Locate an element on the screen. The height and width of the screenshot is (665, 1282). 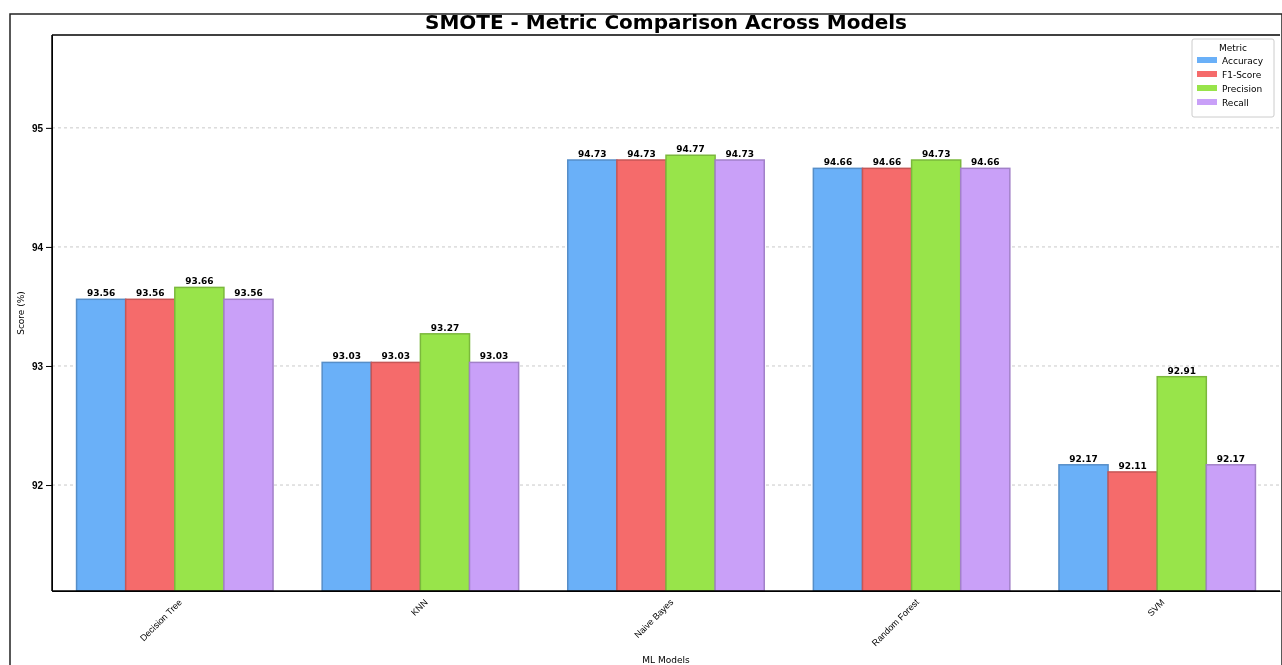
legend-label: F1-Score is located at coordinates (1242, 75).